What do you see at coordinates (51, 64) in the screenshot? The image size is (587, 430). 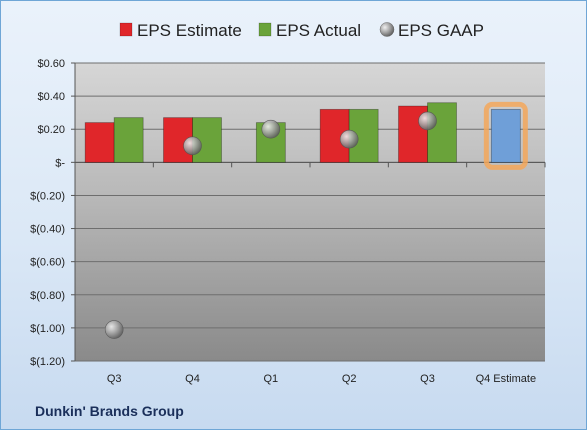 I see `y-tick-label: $0.60` at bounding box center [51, 64].